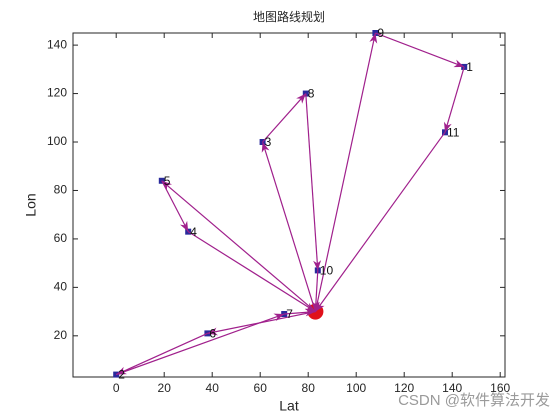  What do you see at coordinates (116, 388) in the screenshot?
I see `x-tick-label: 0` at bounding box center [116, 388].